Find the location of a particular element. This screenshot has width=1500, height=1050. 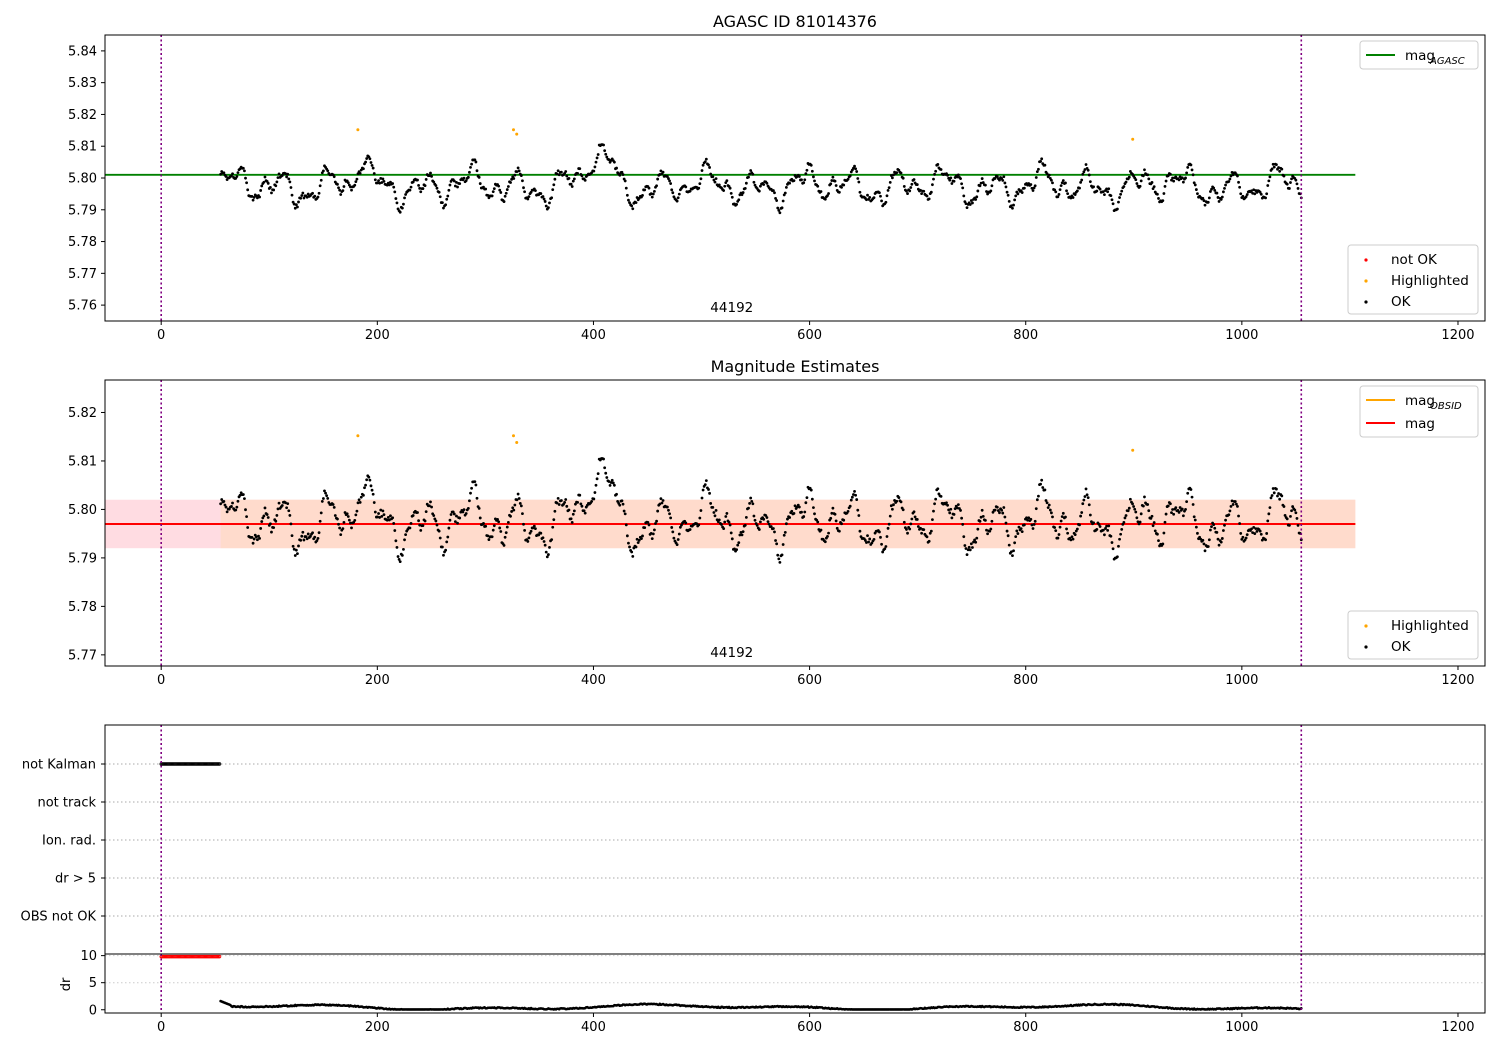

legend-label: not OK is located at coordinates (1414, 260).